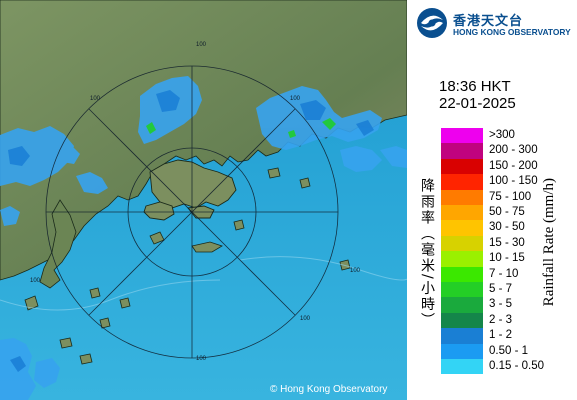  Describe the element at coordinates (159, 211) in the screenshot. I see `land-lantau` at that location.